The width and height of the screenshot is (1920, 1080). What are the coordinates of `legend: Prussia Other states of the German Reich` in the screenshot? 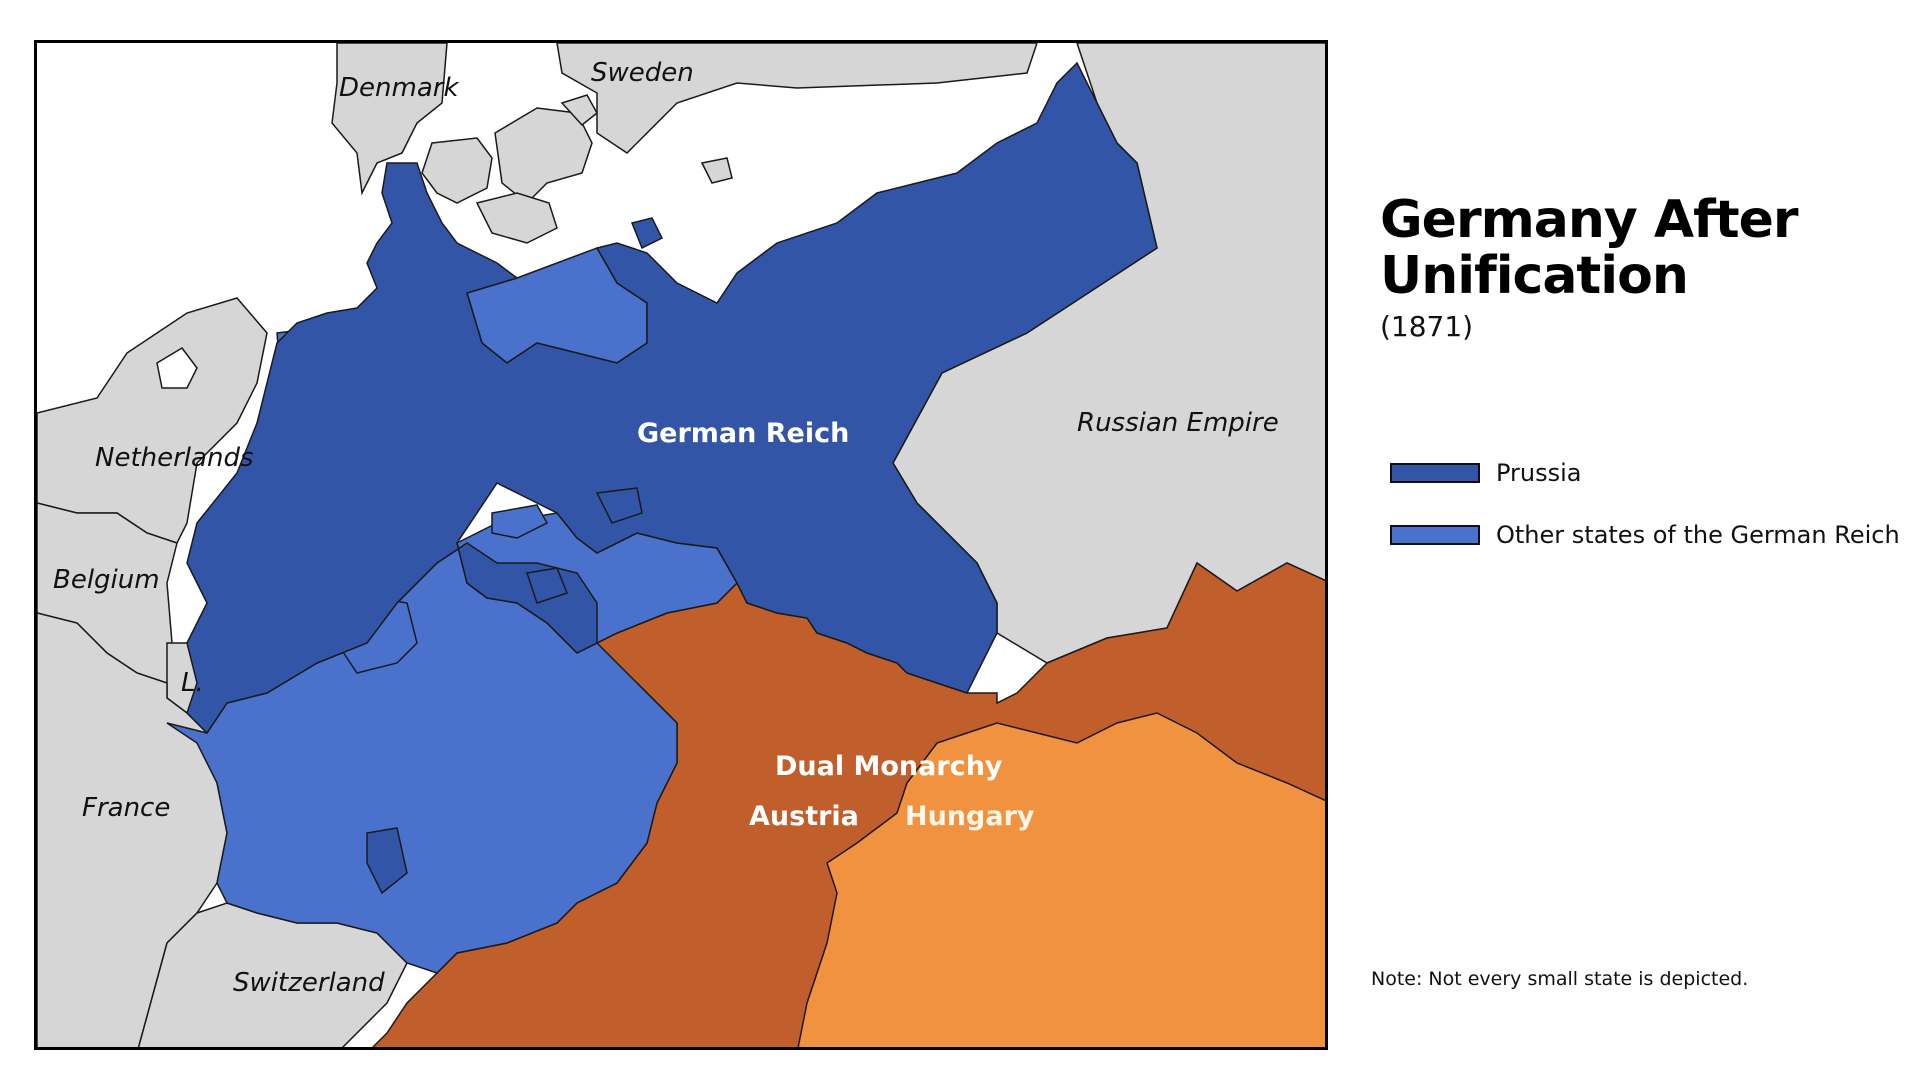 It's located at (1645, 517).